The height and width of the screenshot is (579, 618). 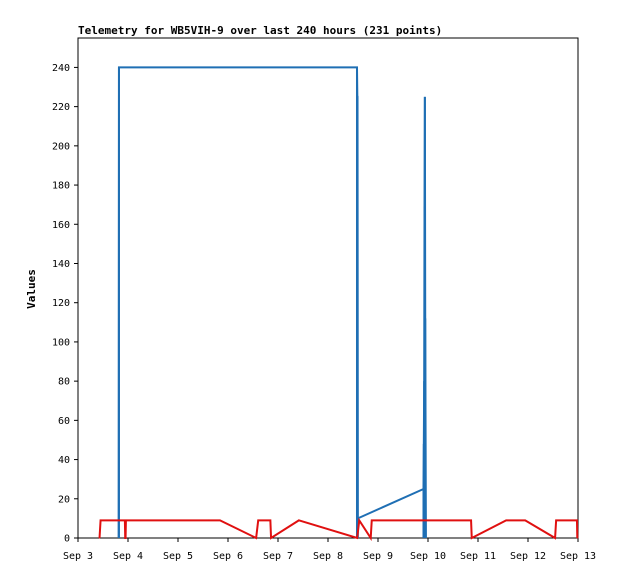 What do you see at coordinates (428, 556) in the screenshot?
I see `x-tick-label: Sep 10` at bounding box center [428, 556].